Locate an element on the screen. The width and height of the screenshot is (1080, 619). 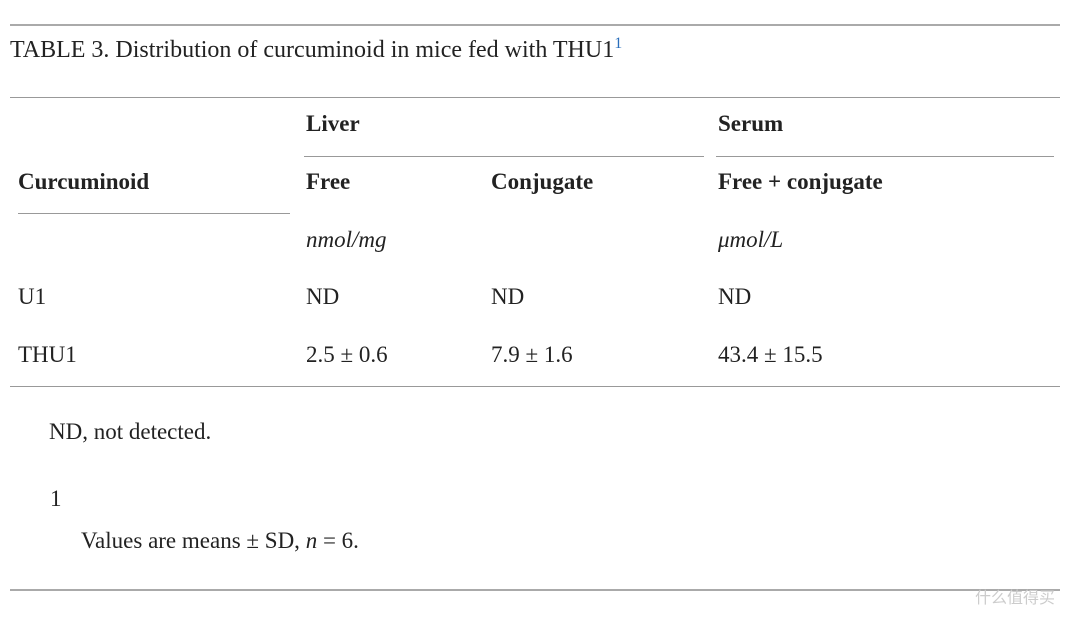
unit: μmol/L is located at coordinates (751, 239).